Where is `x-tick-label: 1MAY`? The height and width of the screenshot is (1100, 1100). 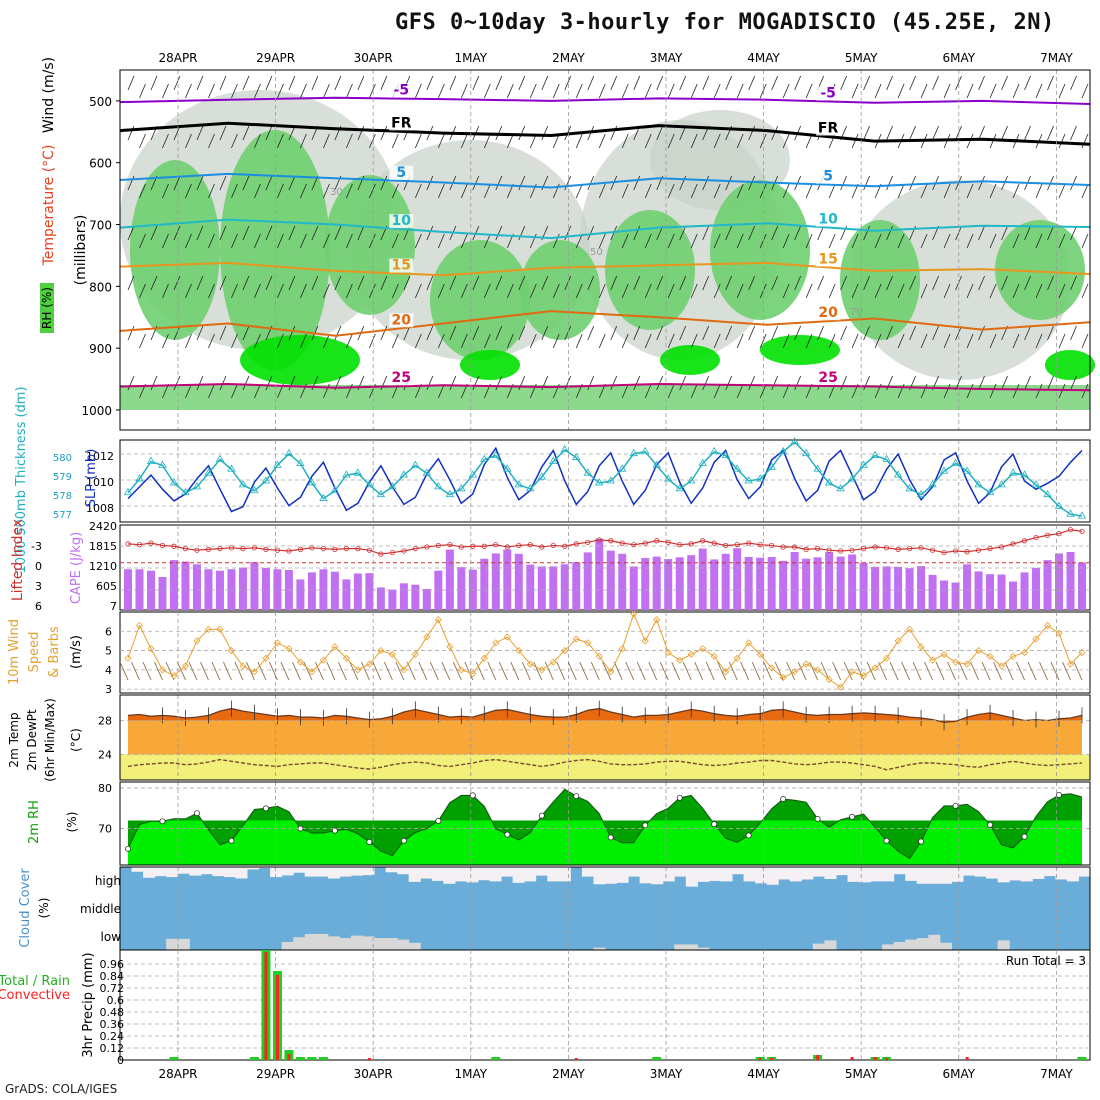 x-tick-label: 1MAY is located at coordinates (470, 58).